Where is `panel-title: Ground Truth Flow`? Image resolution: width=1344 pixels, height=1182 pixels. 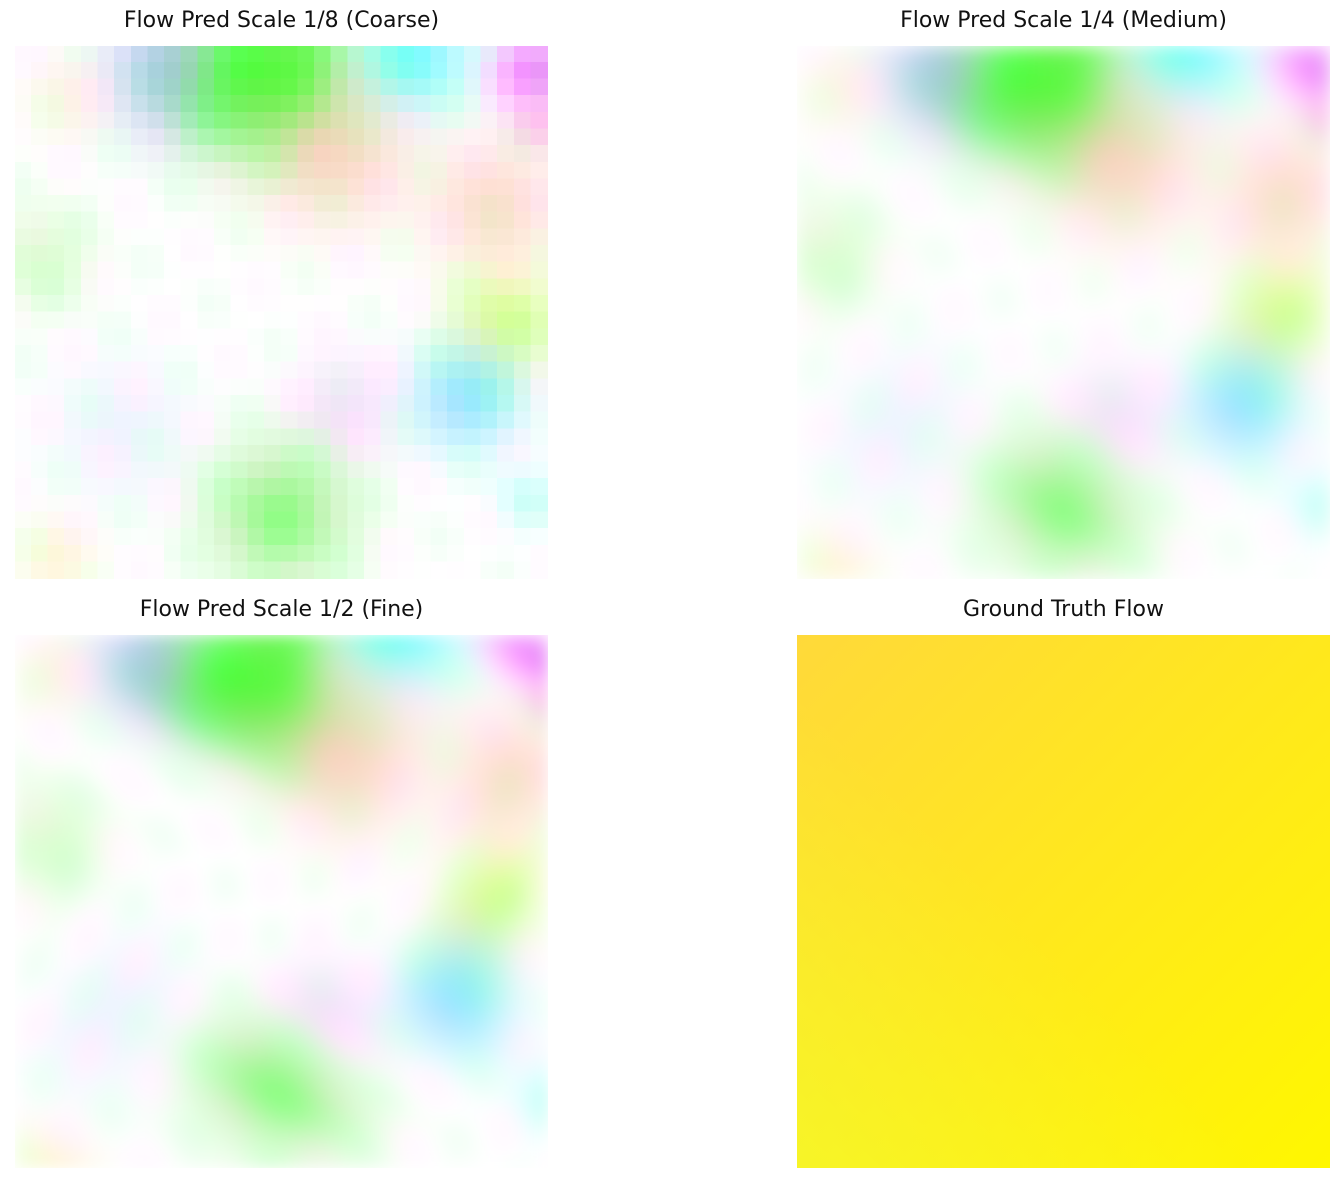 panel-title: Ground Truth Flow is located at coordinates (1063, 609).